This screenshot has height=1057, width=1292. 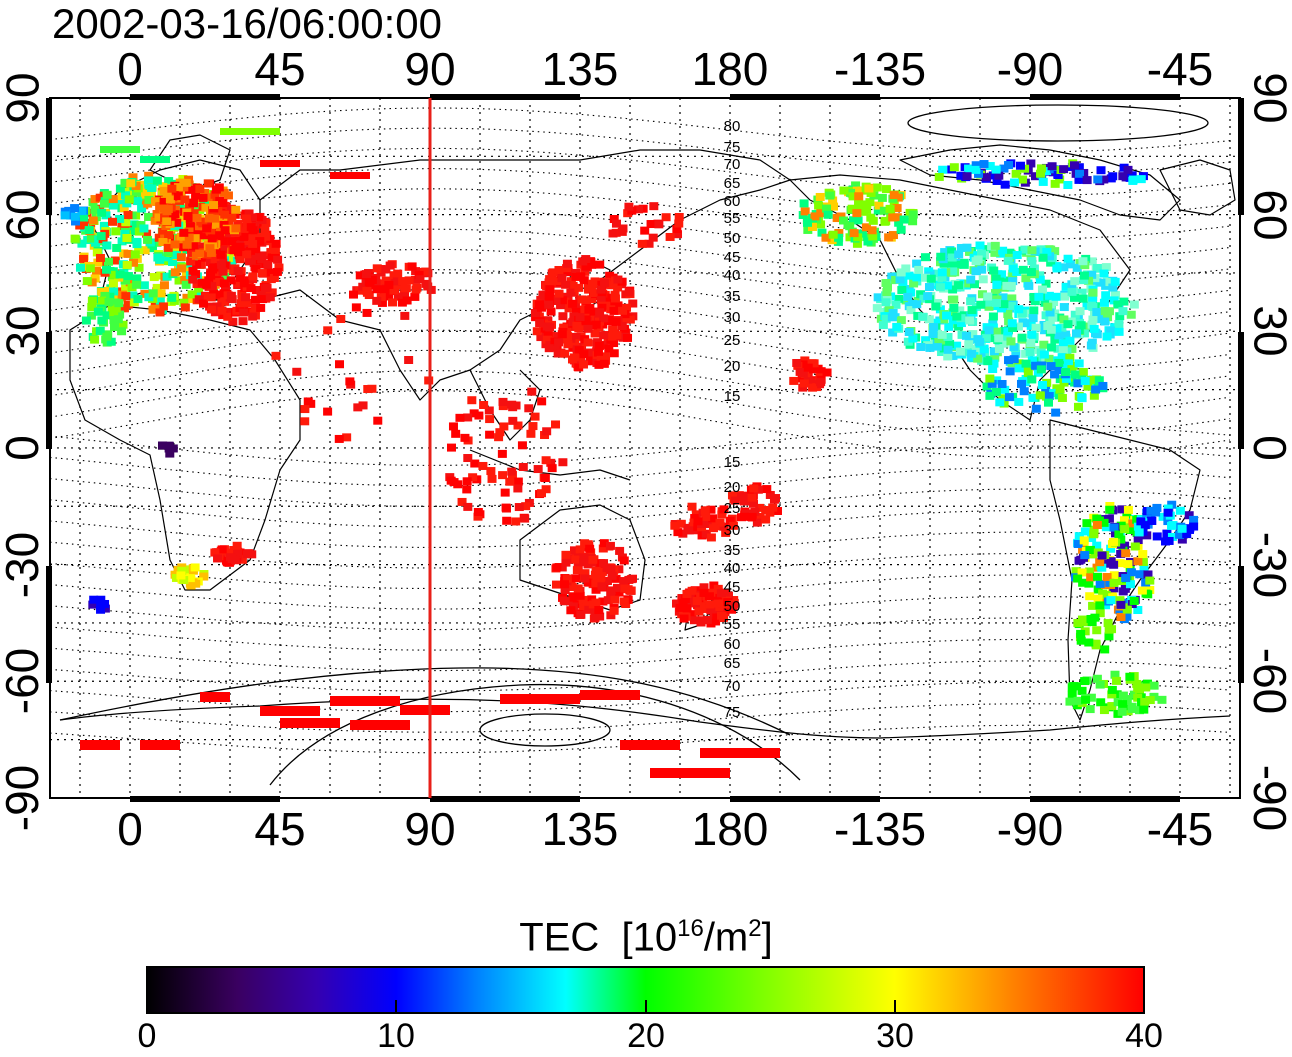 What do you see at coordinates (1144, 1036) in the screenshot?
I see `colorbar-tick-label: 40` at bounding box center [1144, 1036].